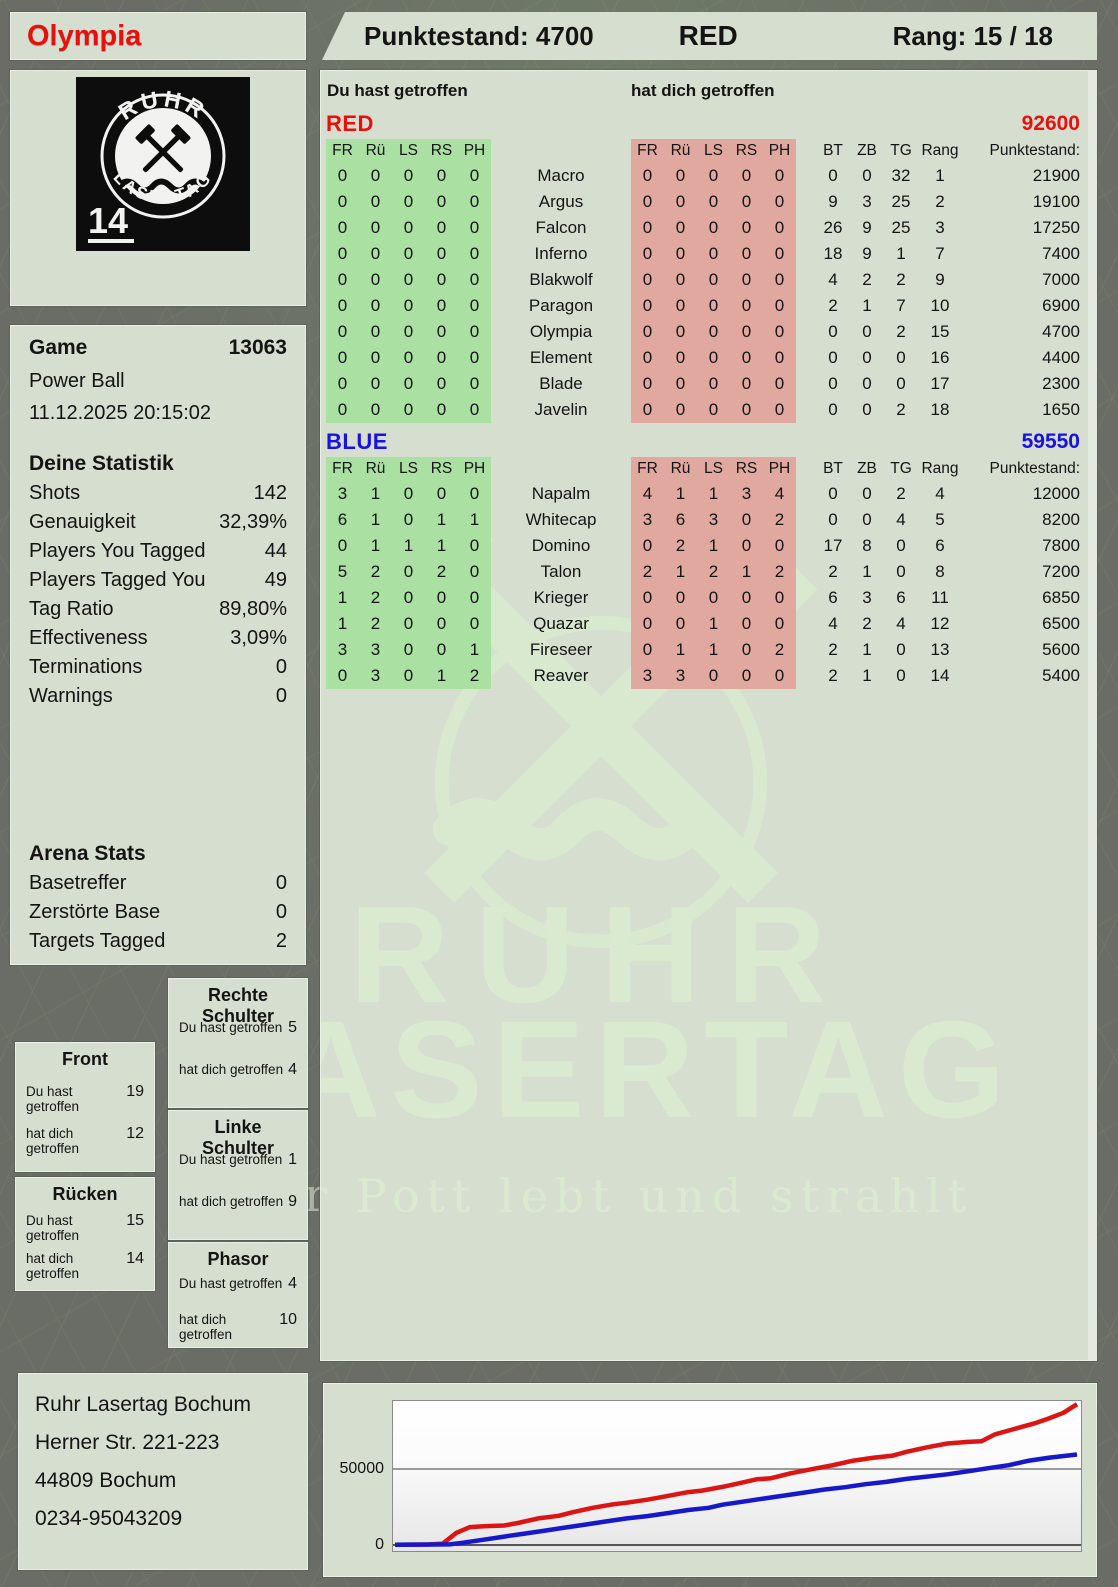 This screenshot has width=1118, height=1587. Describe the element at coordinates (120, 413) in the screenshot. I see `game-datetime: 11.12.2025 20:15:02` at that location.